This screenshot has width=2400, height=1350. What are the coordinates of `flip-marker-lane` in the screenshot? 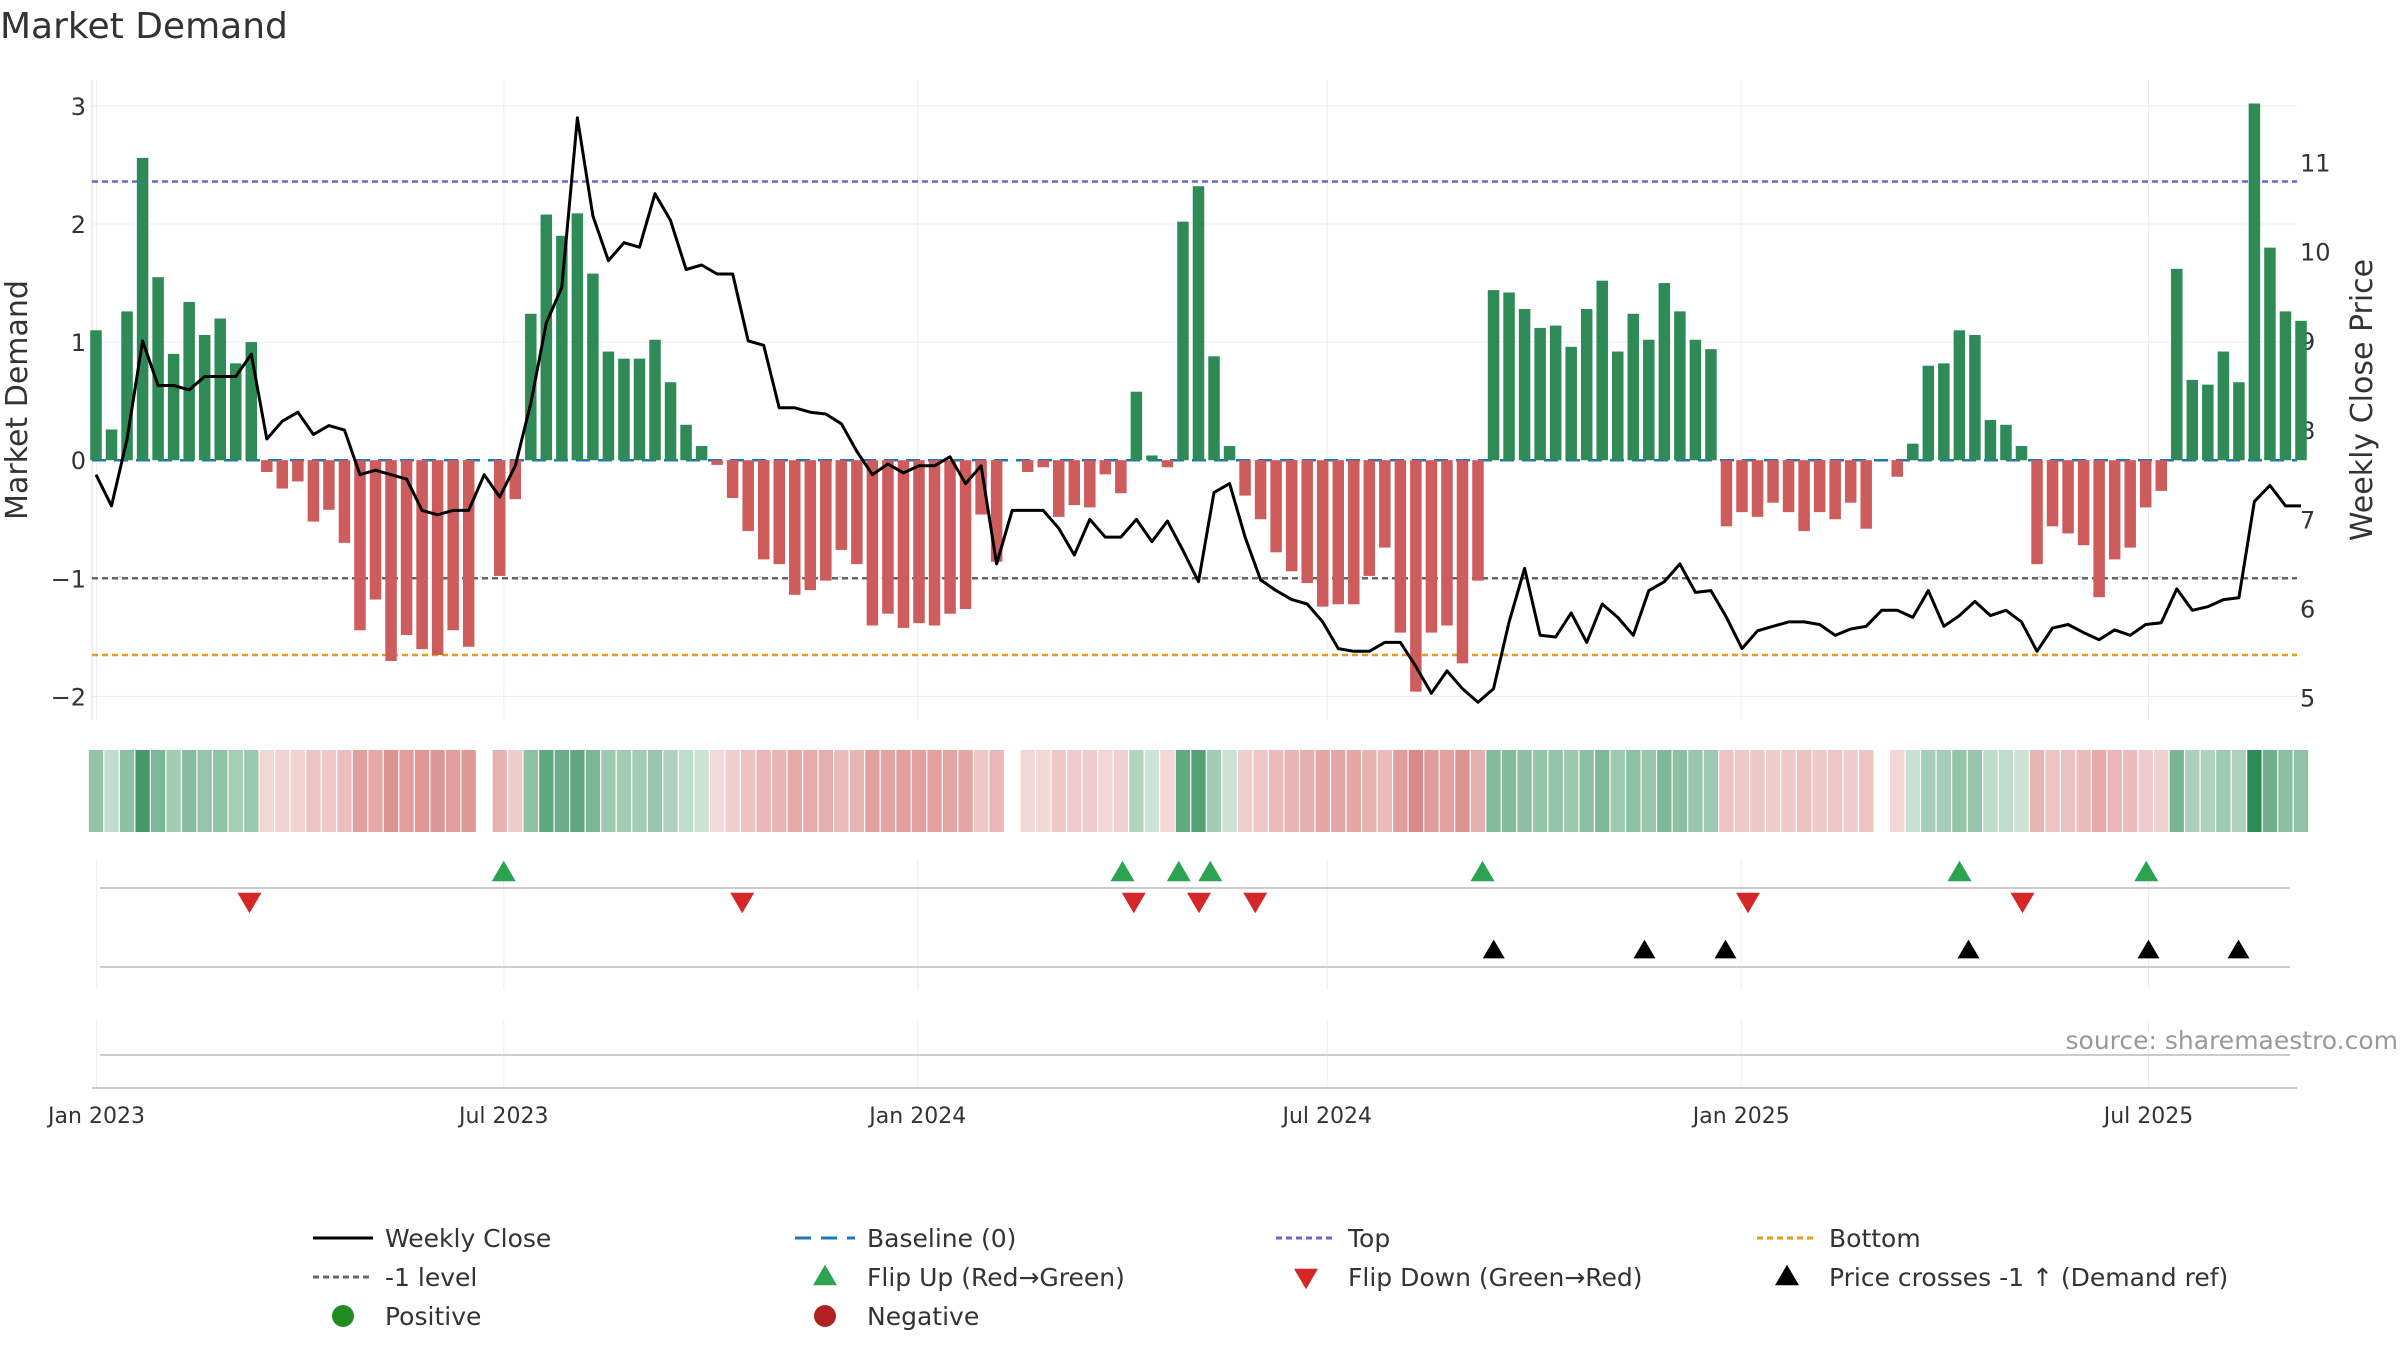 It's located at (1195, 887).